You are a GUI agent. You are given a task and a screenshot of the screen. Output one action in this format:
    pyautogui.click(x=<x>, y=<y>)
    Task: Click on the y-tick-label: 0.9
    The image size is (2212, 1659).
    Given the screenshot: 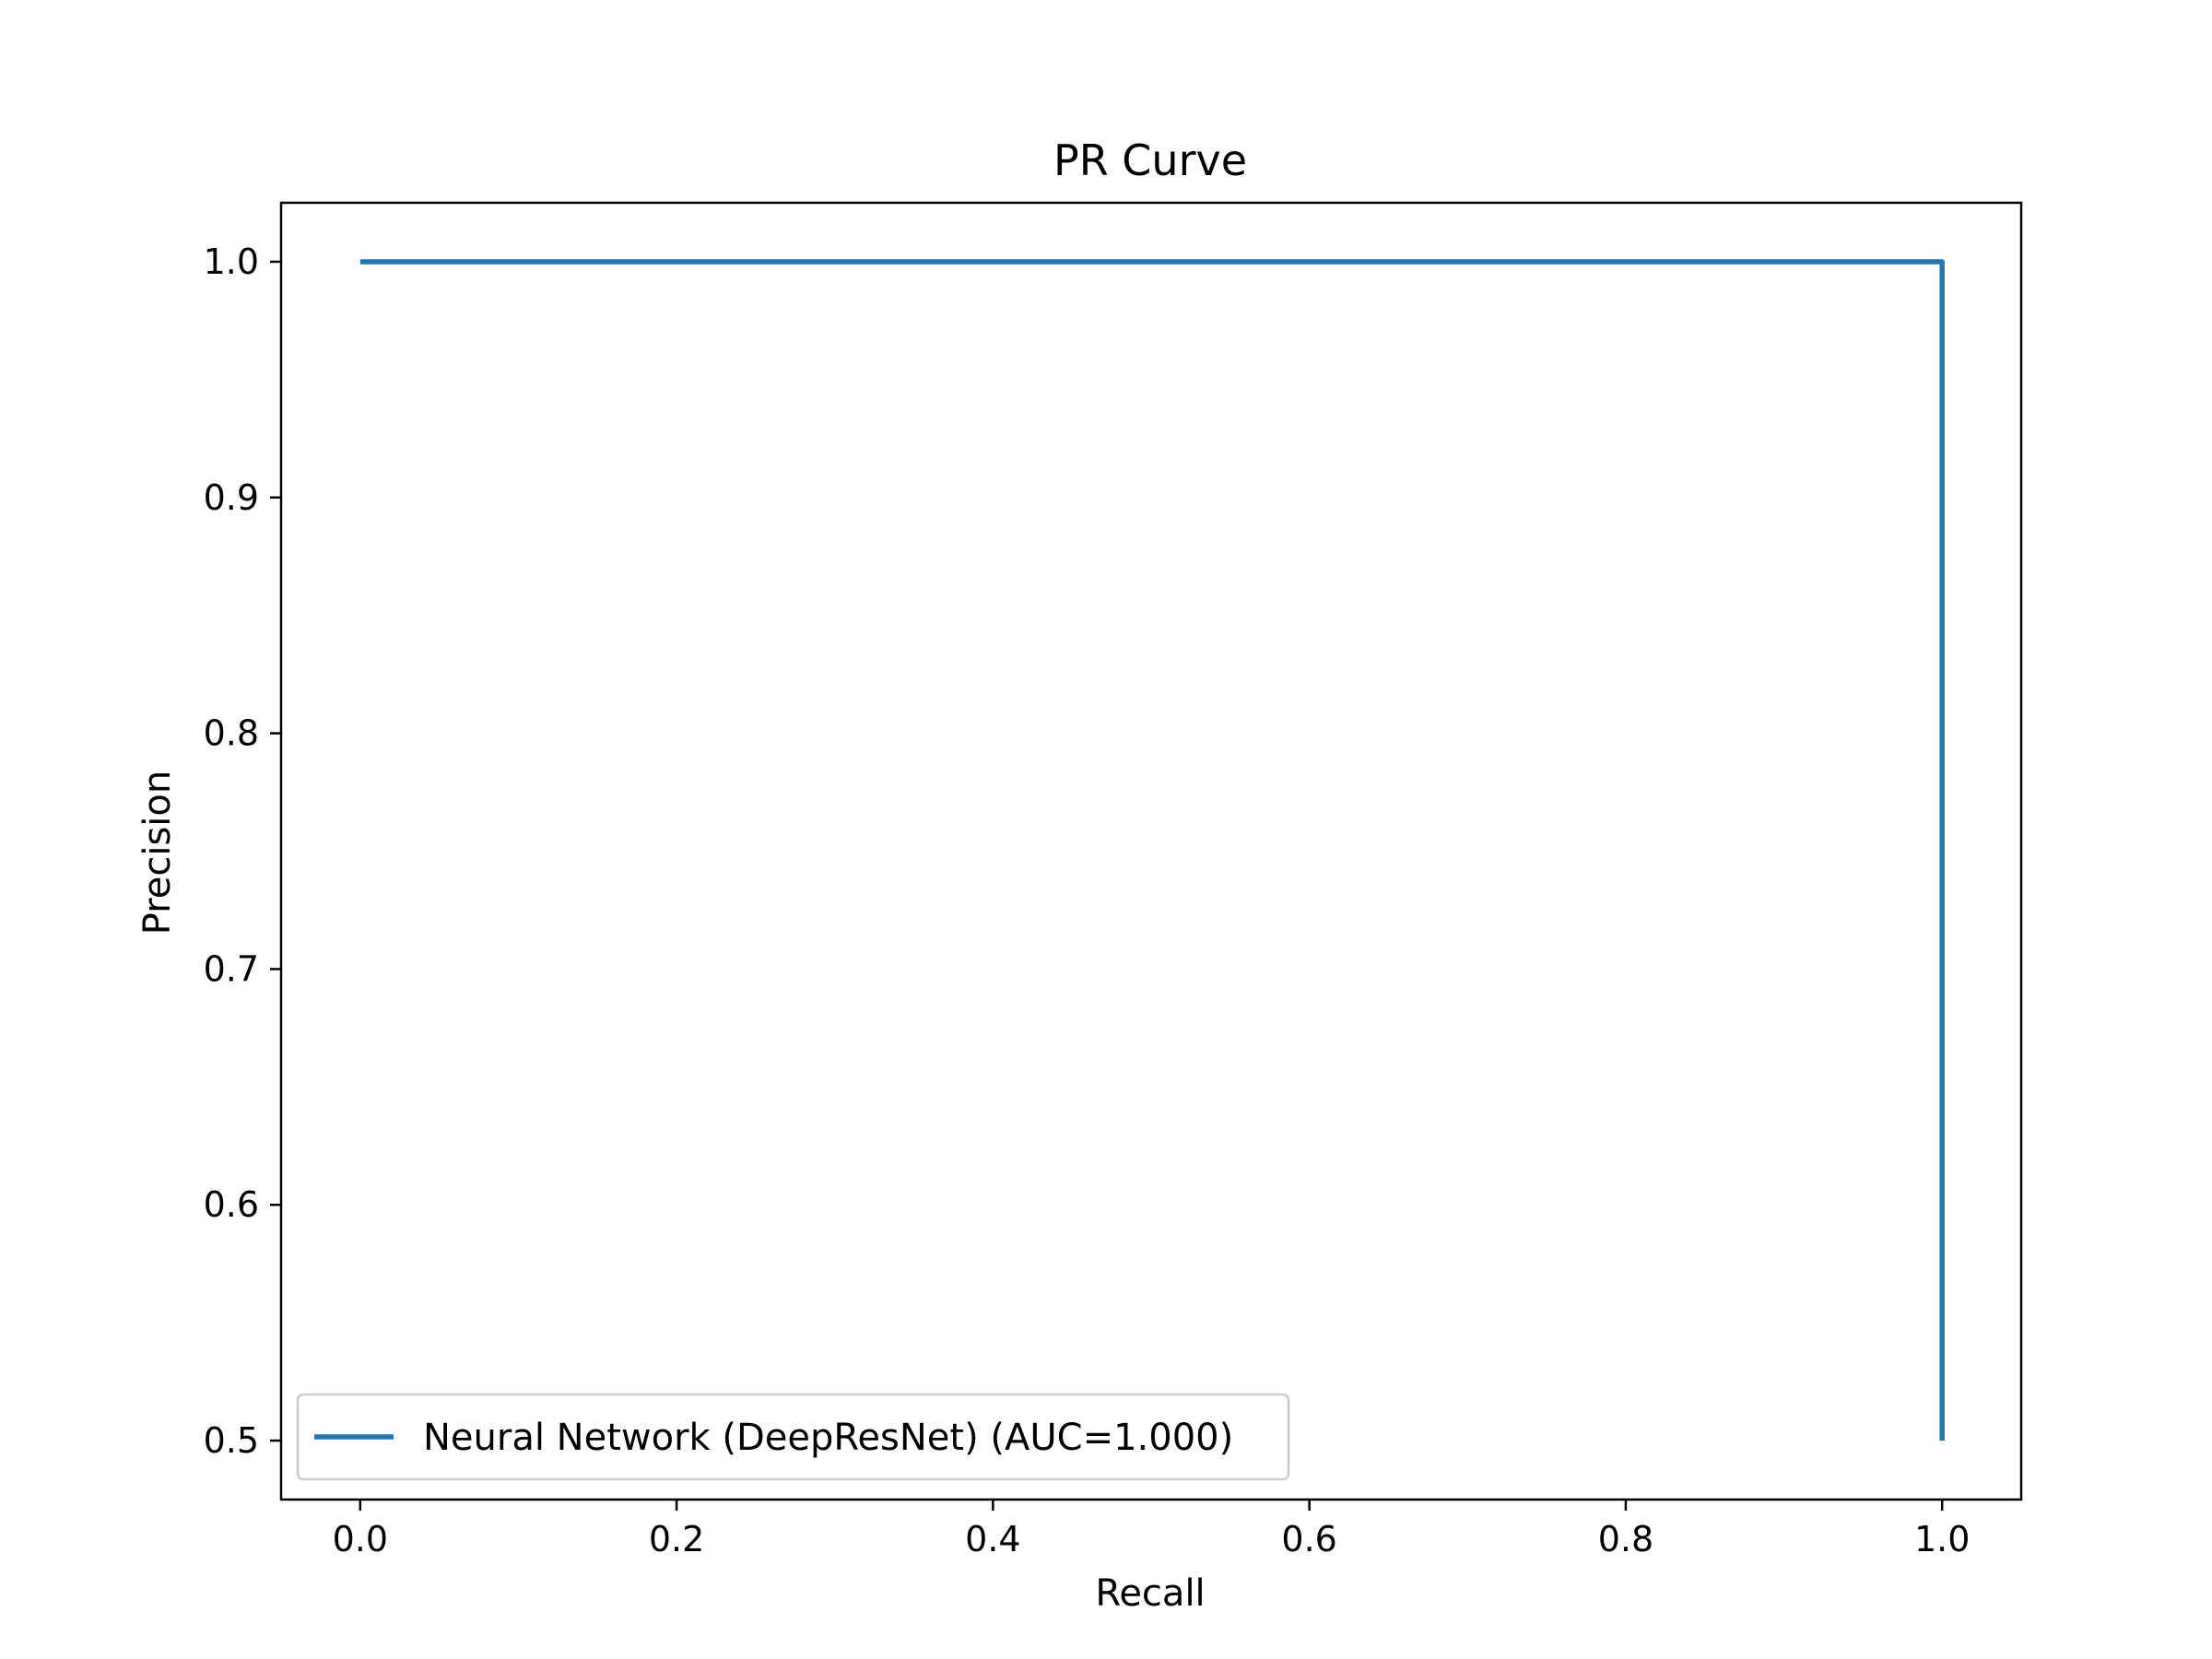 What is the action you would take?
    pyautogui.click(x=231, y=497)
    